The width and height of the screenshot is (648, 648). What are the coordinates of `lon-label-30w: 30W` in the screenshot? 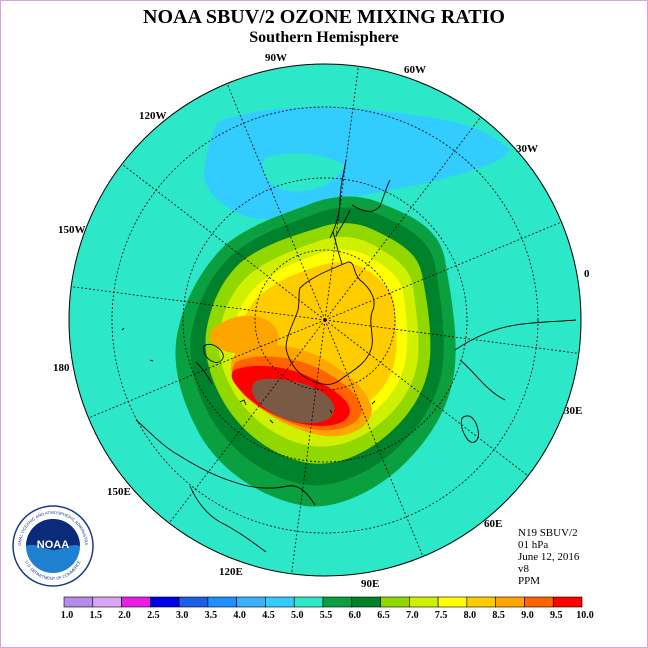 It's located at (527, 149).